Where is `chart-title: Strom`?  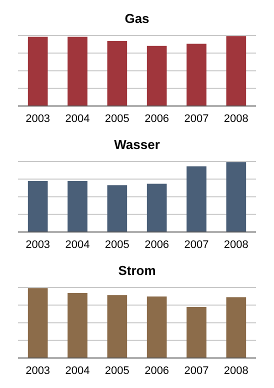
chart-title: Strom is located at coordinates (137, 270).